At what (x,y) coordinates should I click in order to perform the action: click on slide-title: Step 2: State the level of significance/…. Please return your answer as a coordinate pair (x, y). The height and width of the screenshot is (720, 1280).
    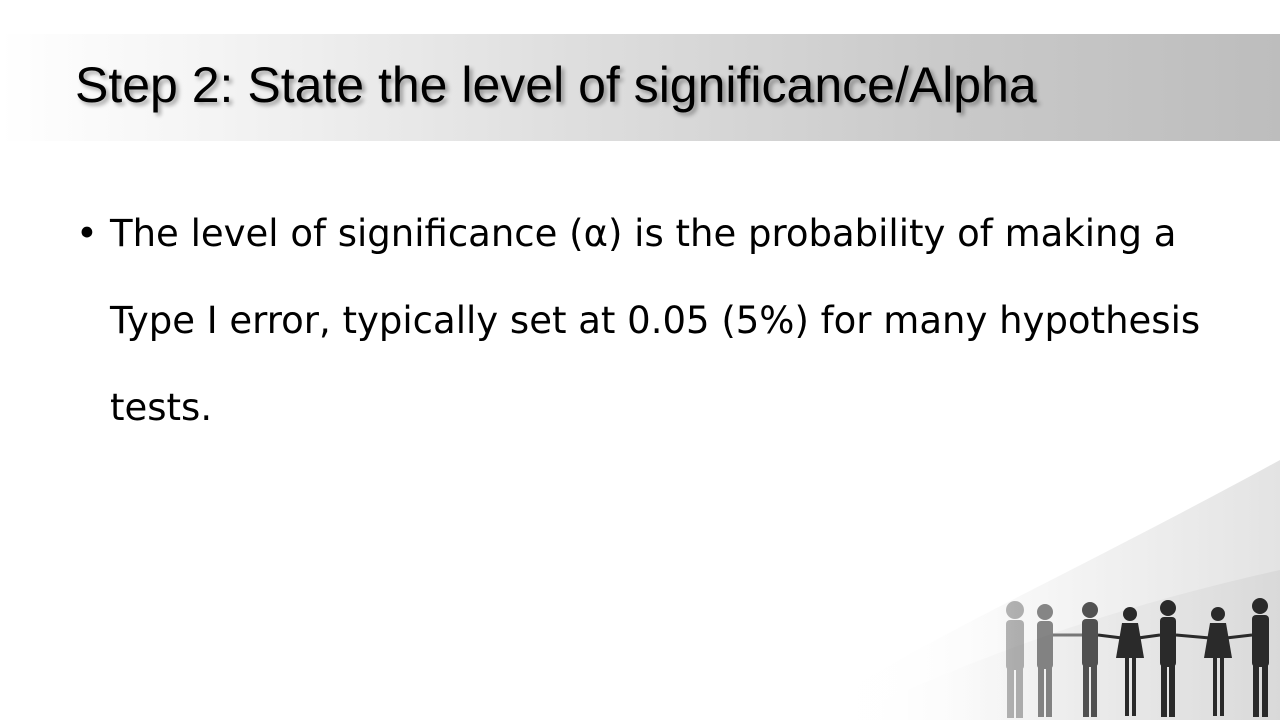
    Looking at the image, I should click on (556, 85).